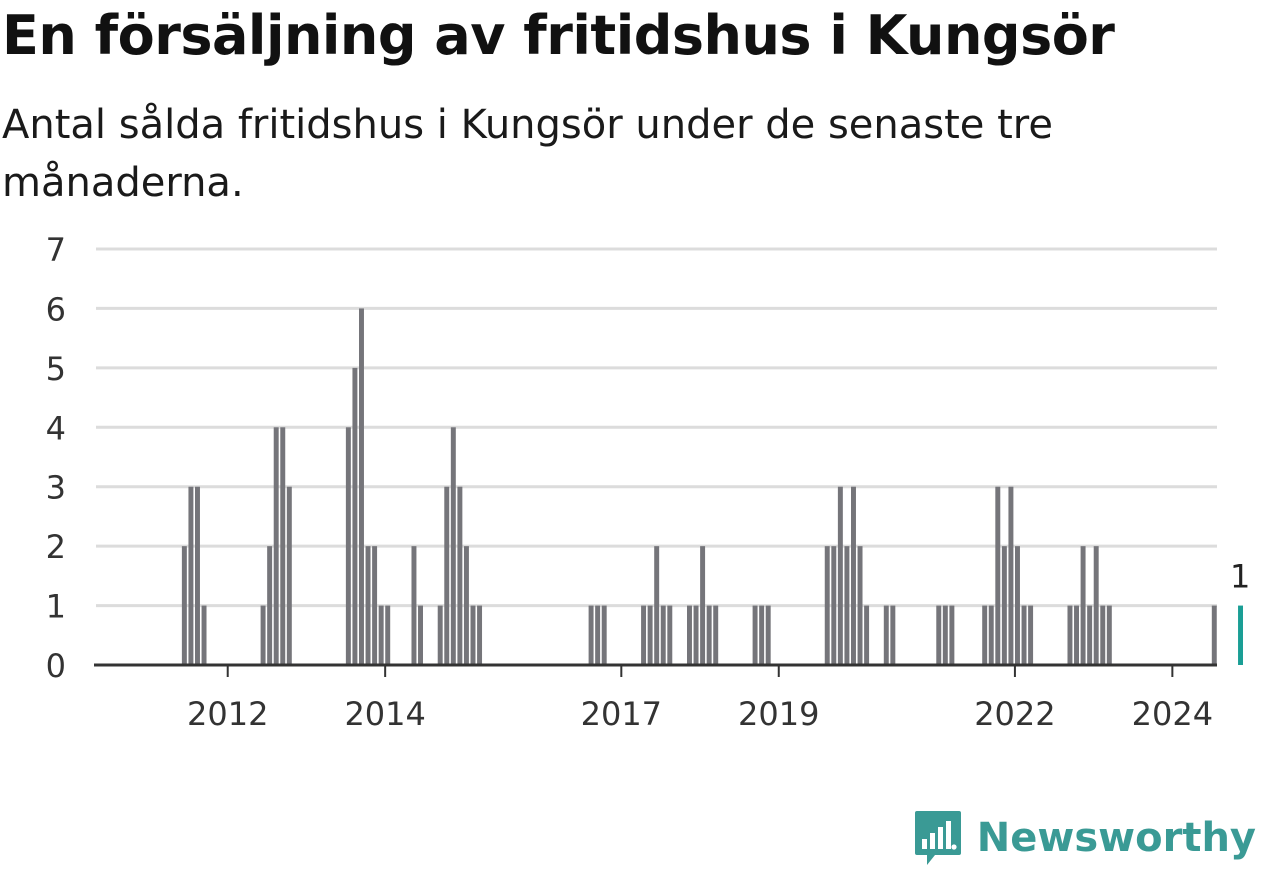  What do you see at coordinates (558, 35) in the screenshot?
I see `chart-title: En försäljning av fritidshus i Kungsör` at bounding box center [558, 35].